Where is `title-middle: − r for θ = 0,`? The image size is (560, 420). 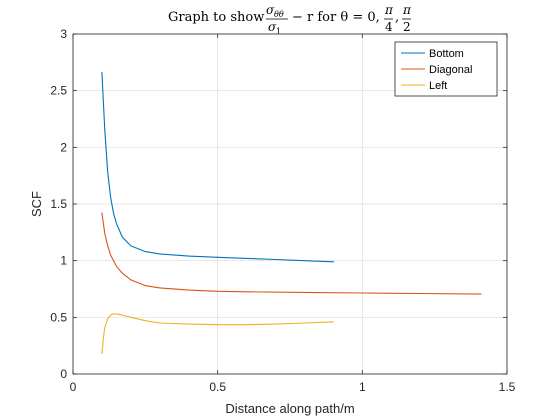 title-middle: − r for θ = 0, is located at coordinates (336, 17).